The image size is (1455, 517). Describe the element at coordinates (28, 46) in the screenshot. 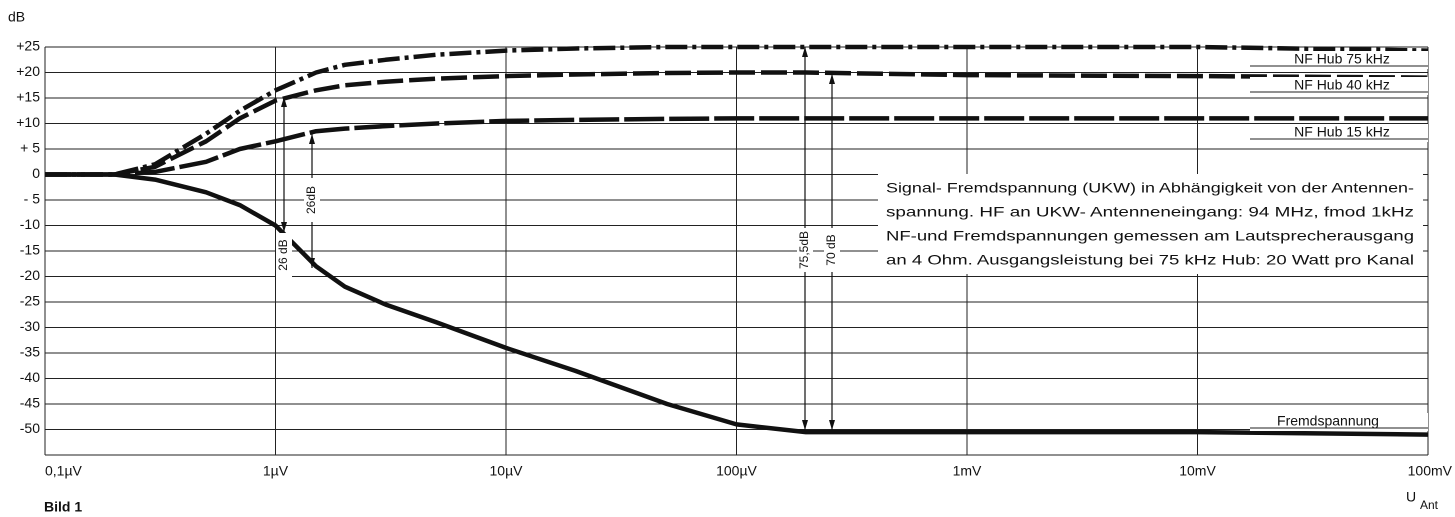

I see `y-tick-label: +25` at that location.